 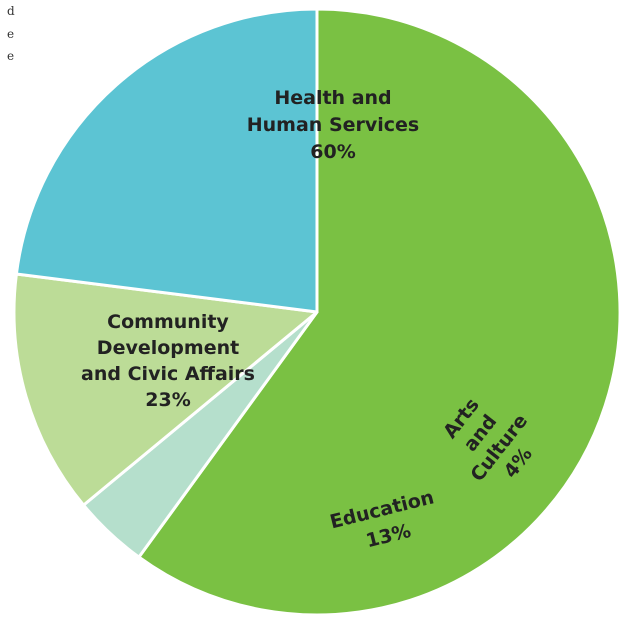 What do you see at coordinates (168, 374) in the screenshot?
I see `slice-category-label: and Civic Affairs` at bounding box center [168, 374].